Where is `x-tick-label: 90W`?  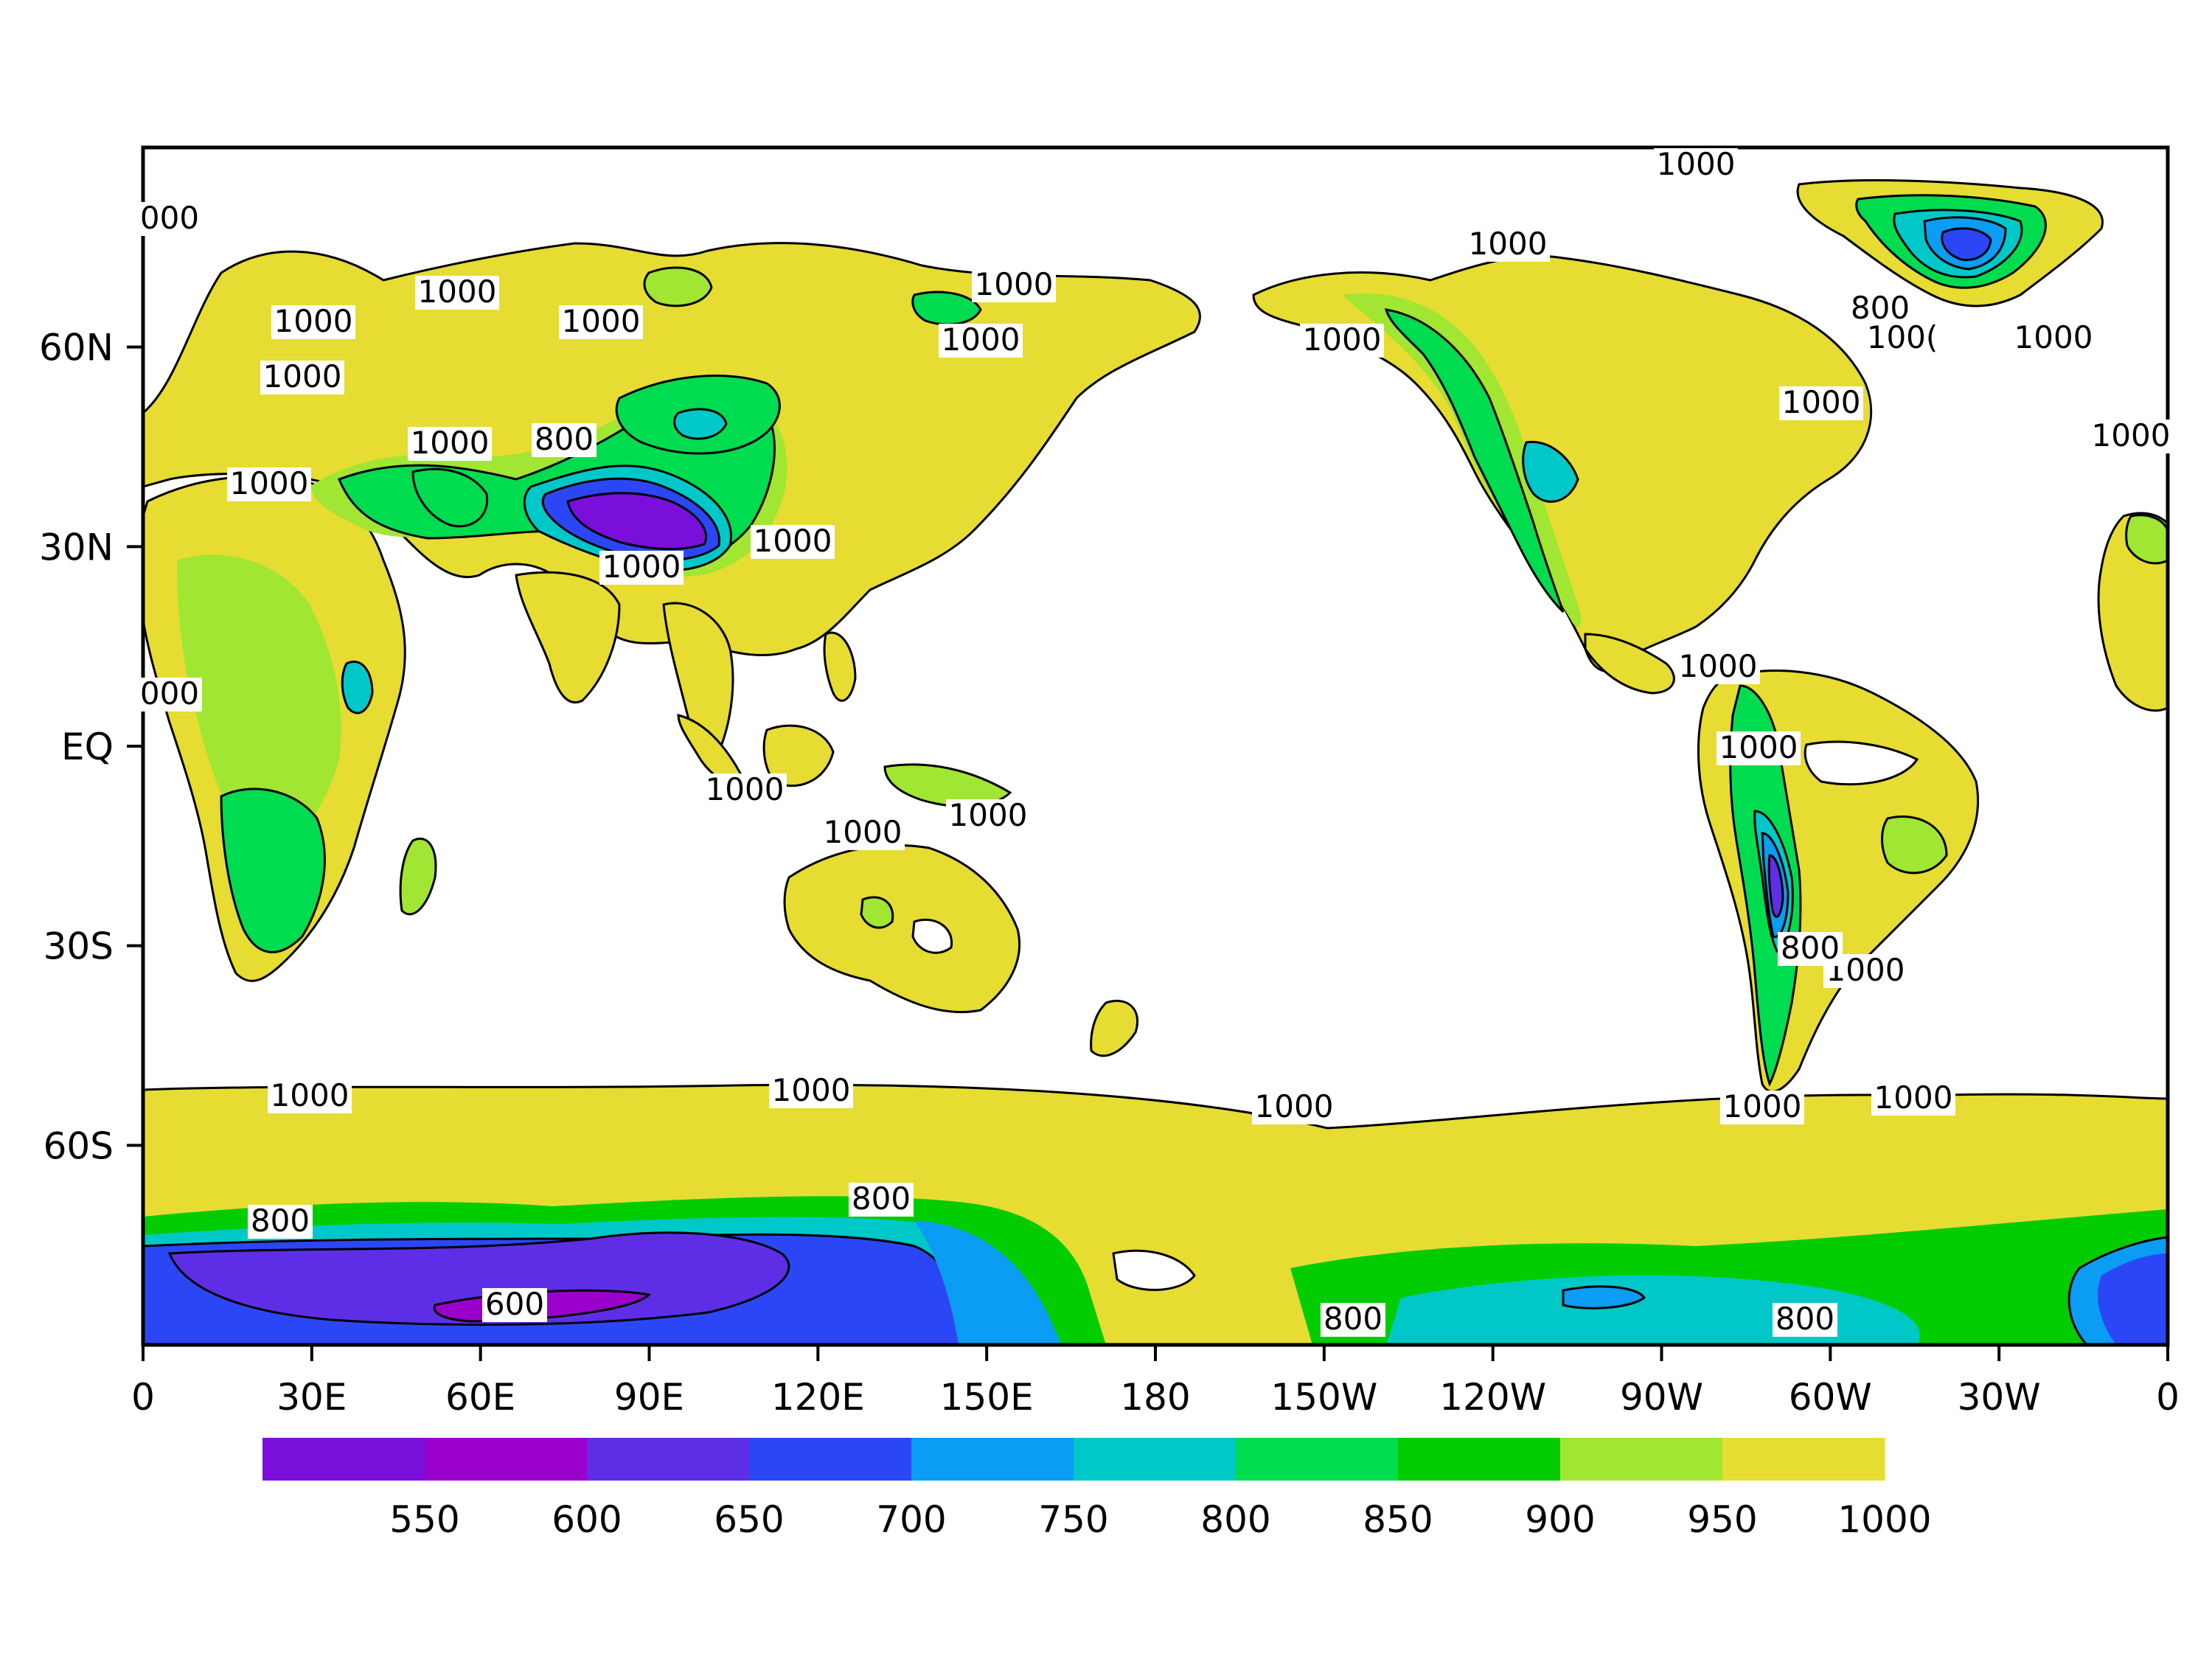 x-tick-label: 90W is located at coordinates (1661, 1397).